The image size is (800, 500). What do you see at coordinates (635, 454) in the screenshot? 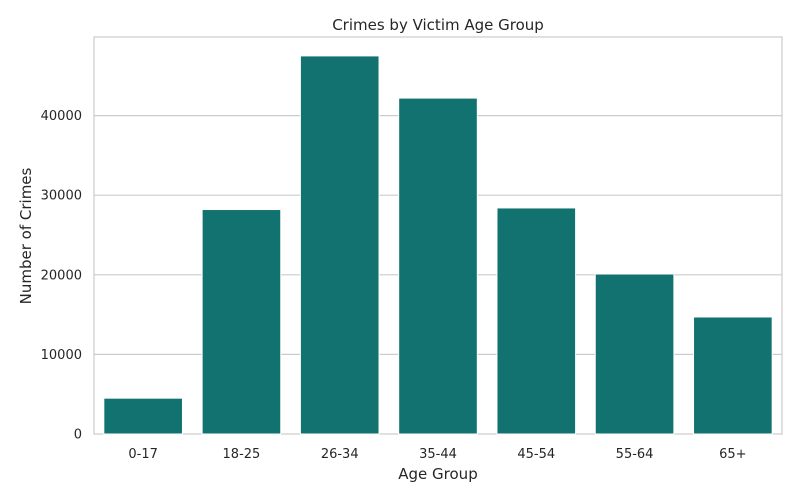
I see `x-tick-label: 55-64` at bounding box center [635, 454].